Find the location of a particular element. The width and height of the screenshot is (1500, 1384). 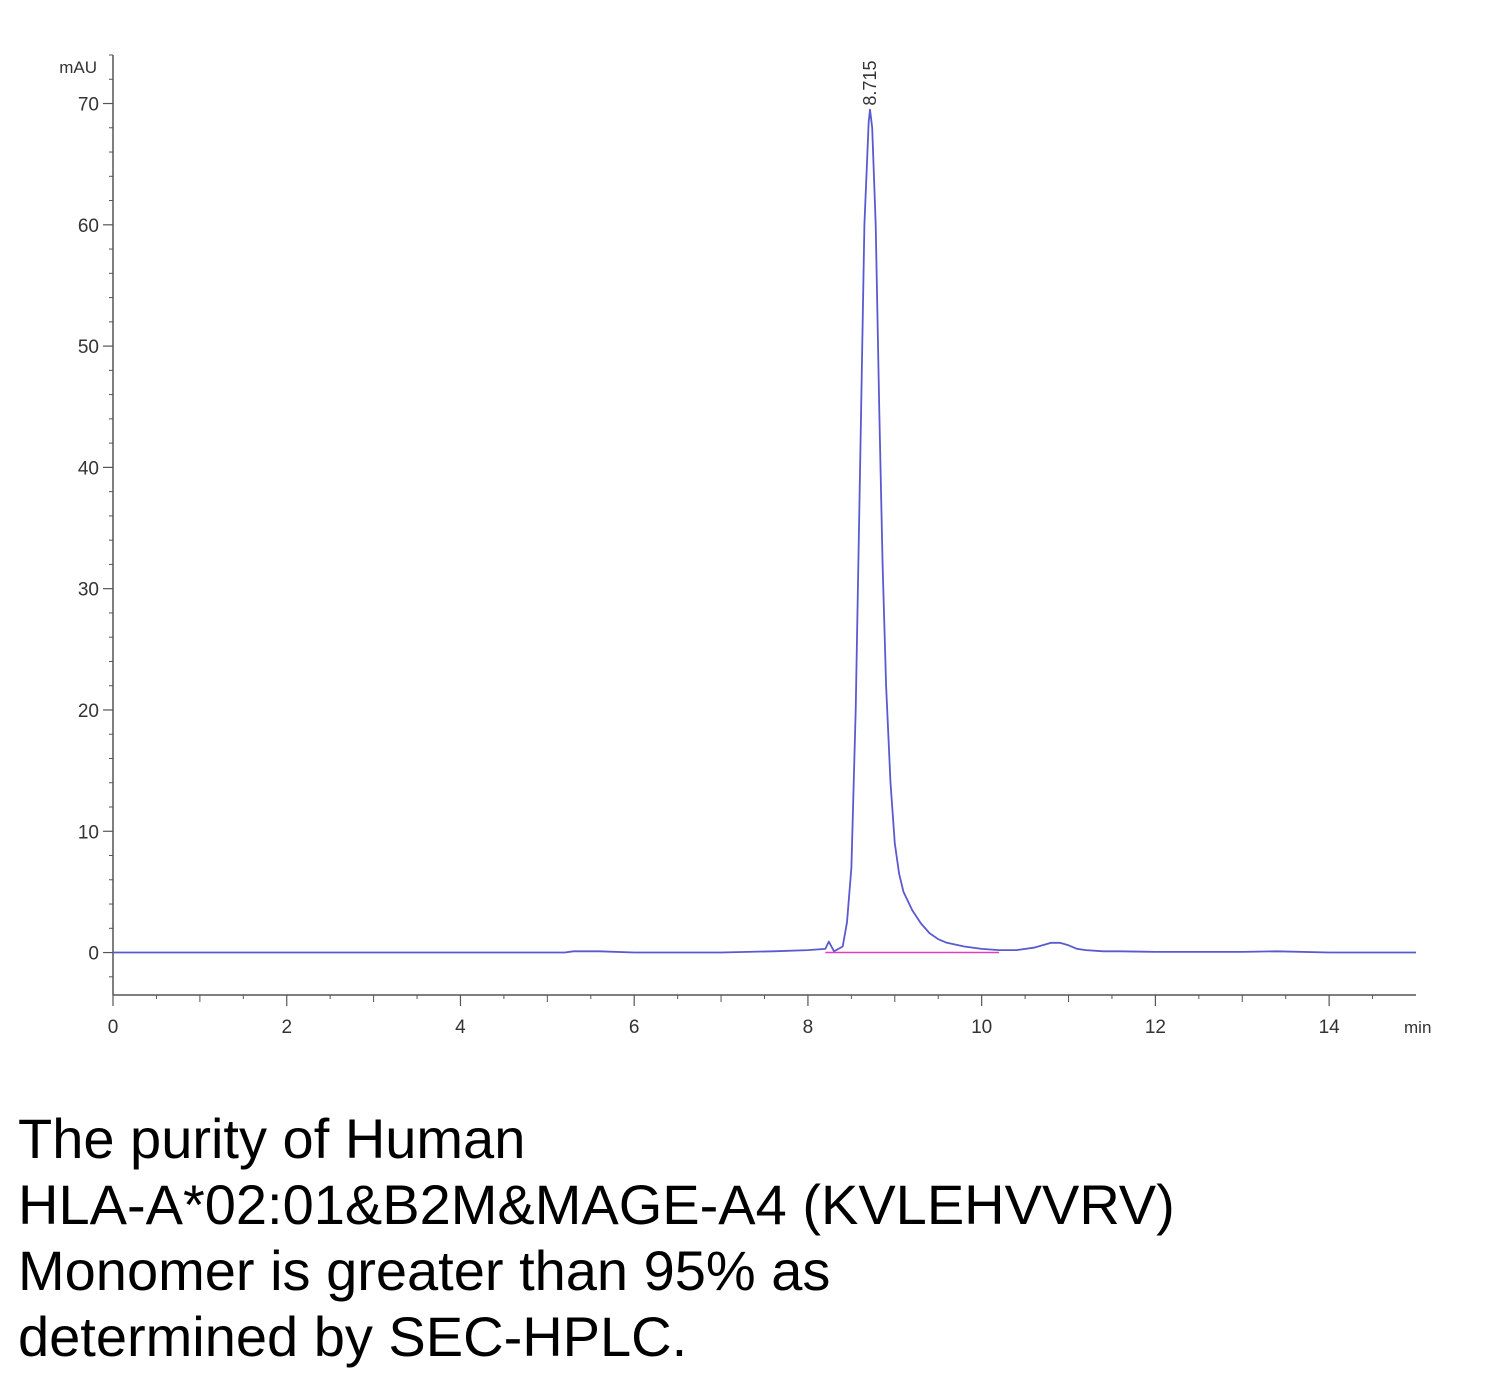

y-tick-label: 30 is located at coordinates (88, 590).